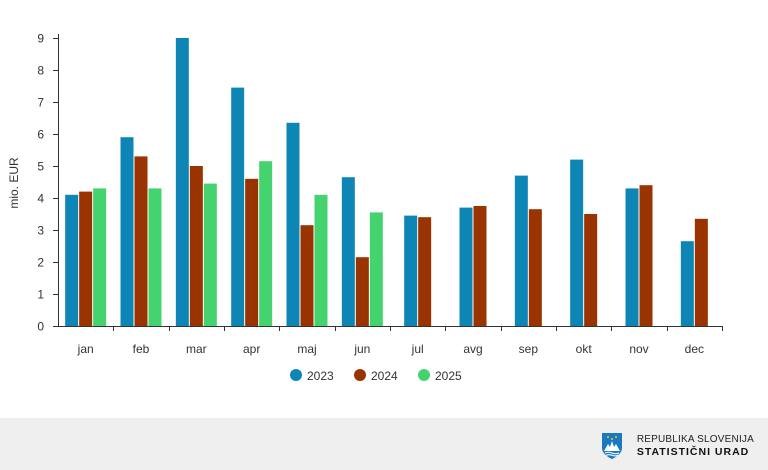 This screenshot has height=470, width=768. What do you see at coordinates (362, 291) in the screenshot?
I see `bar-2024-jun` at bounding box center [362, 291].